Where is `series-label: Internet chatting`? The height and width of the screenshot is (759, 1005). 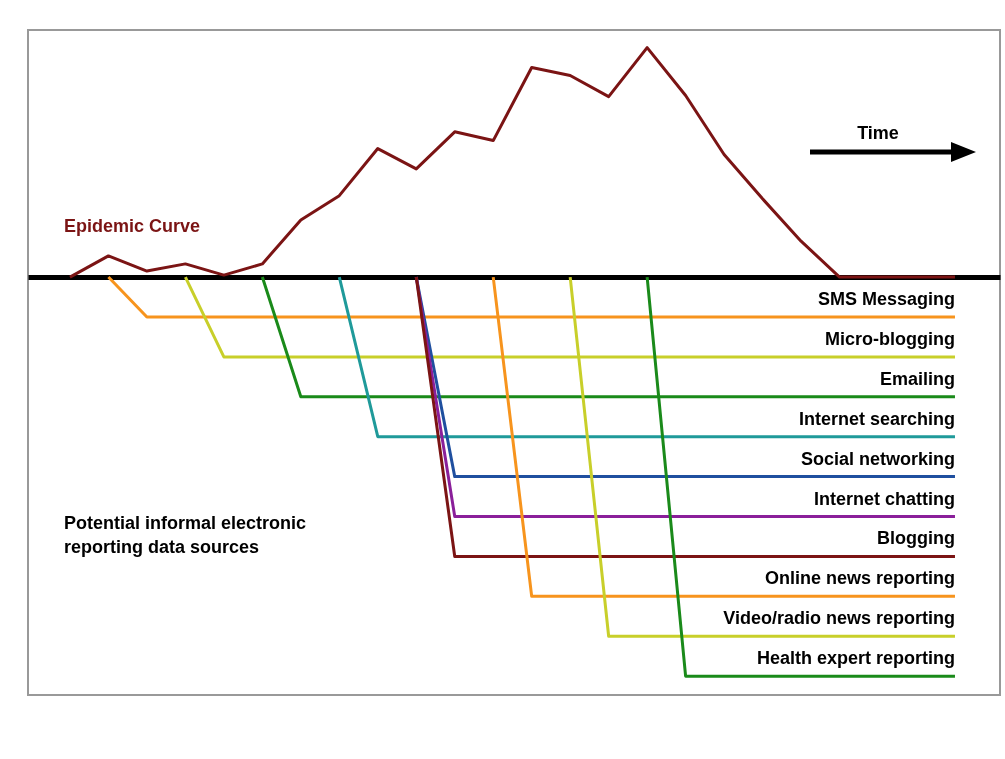
series-label: Internet chatting is located at coordinates (884, 498).